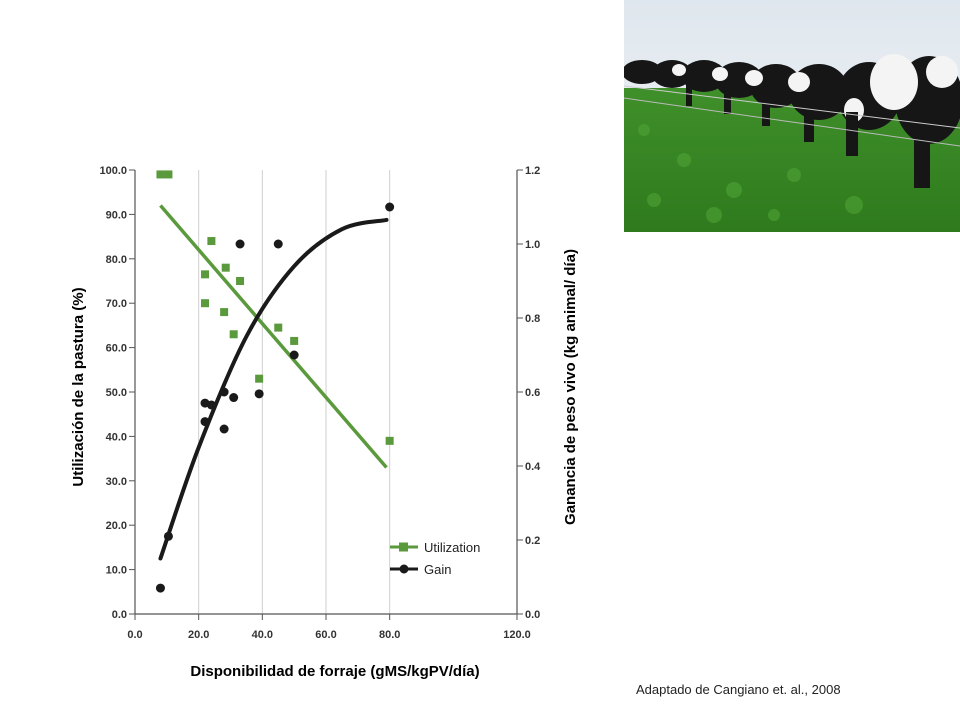  What do you see at coordinates (116, 571) in the screenshot?
I see `y-tick-label-left: 10.0` at bounding box center [116, 571].